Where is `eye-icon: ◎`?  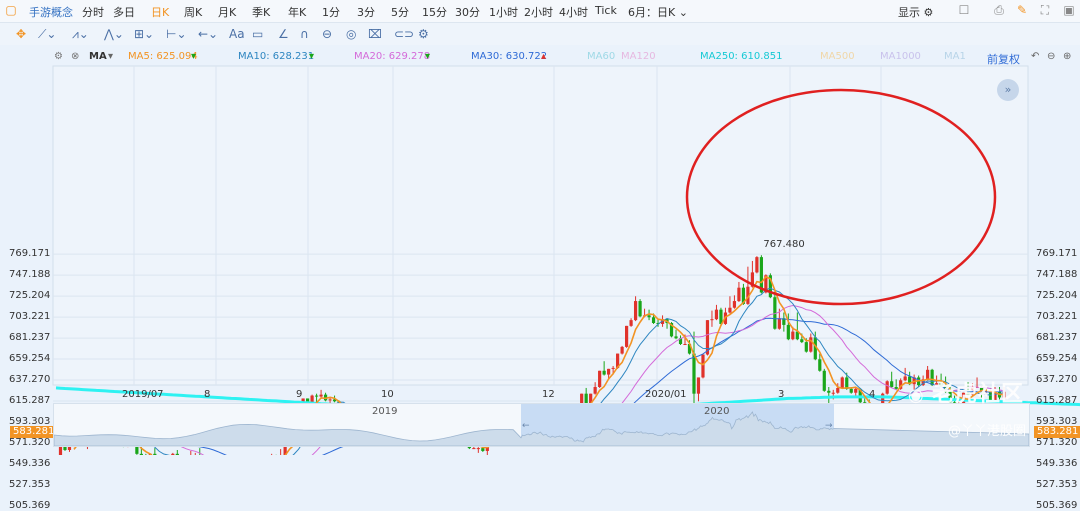
eye-icon: ◎ is located at coordinates (351, 34).